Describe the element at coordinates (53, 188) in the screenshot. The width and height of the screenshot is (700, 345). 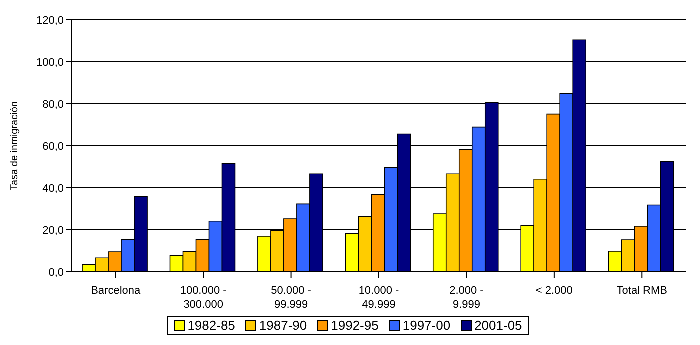
I see `y-tick-label: 40,0` at that location.